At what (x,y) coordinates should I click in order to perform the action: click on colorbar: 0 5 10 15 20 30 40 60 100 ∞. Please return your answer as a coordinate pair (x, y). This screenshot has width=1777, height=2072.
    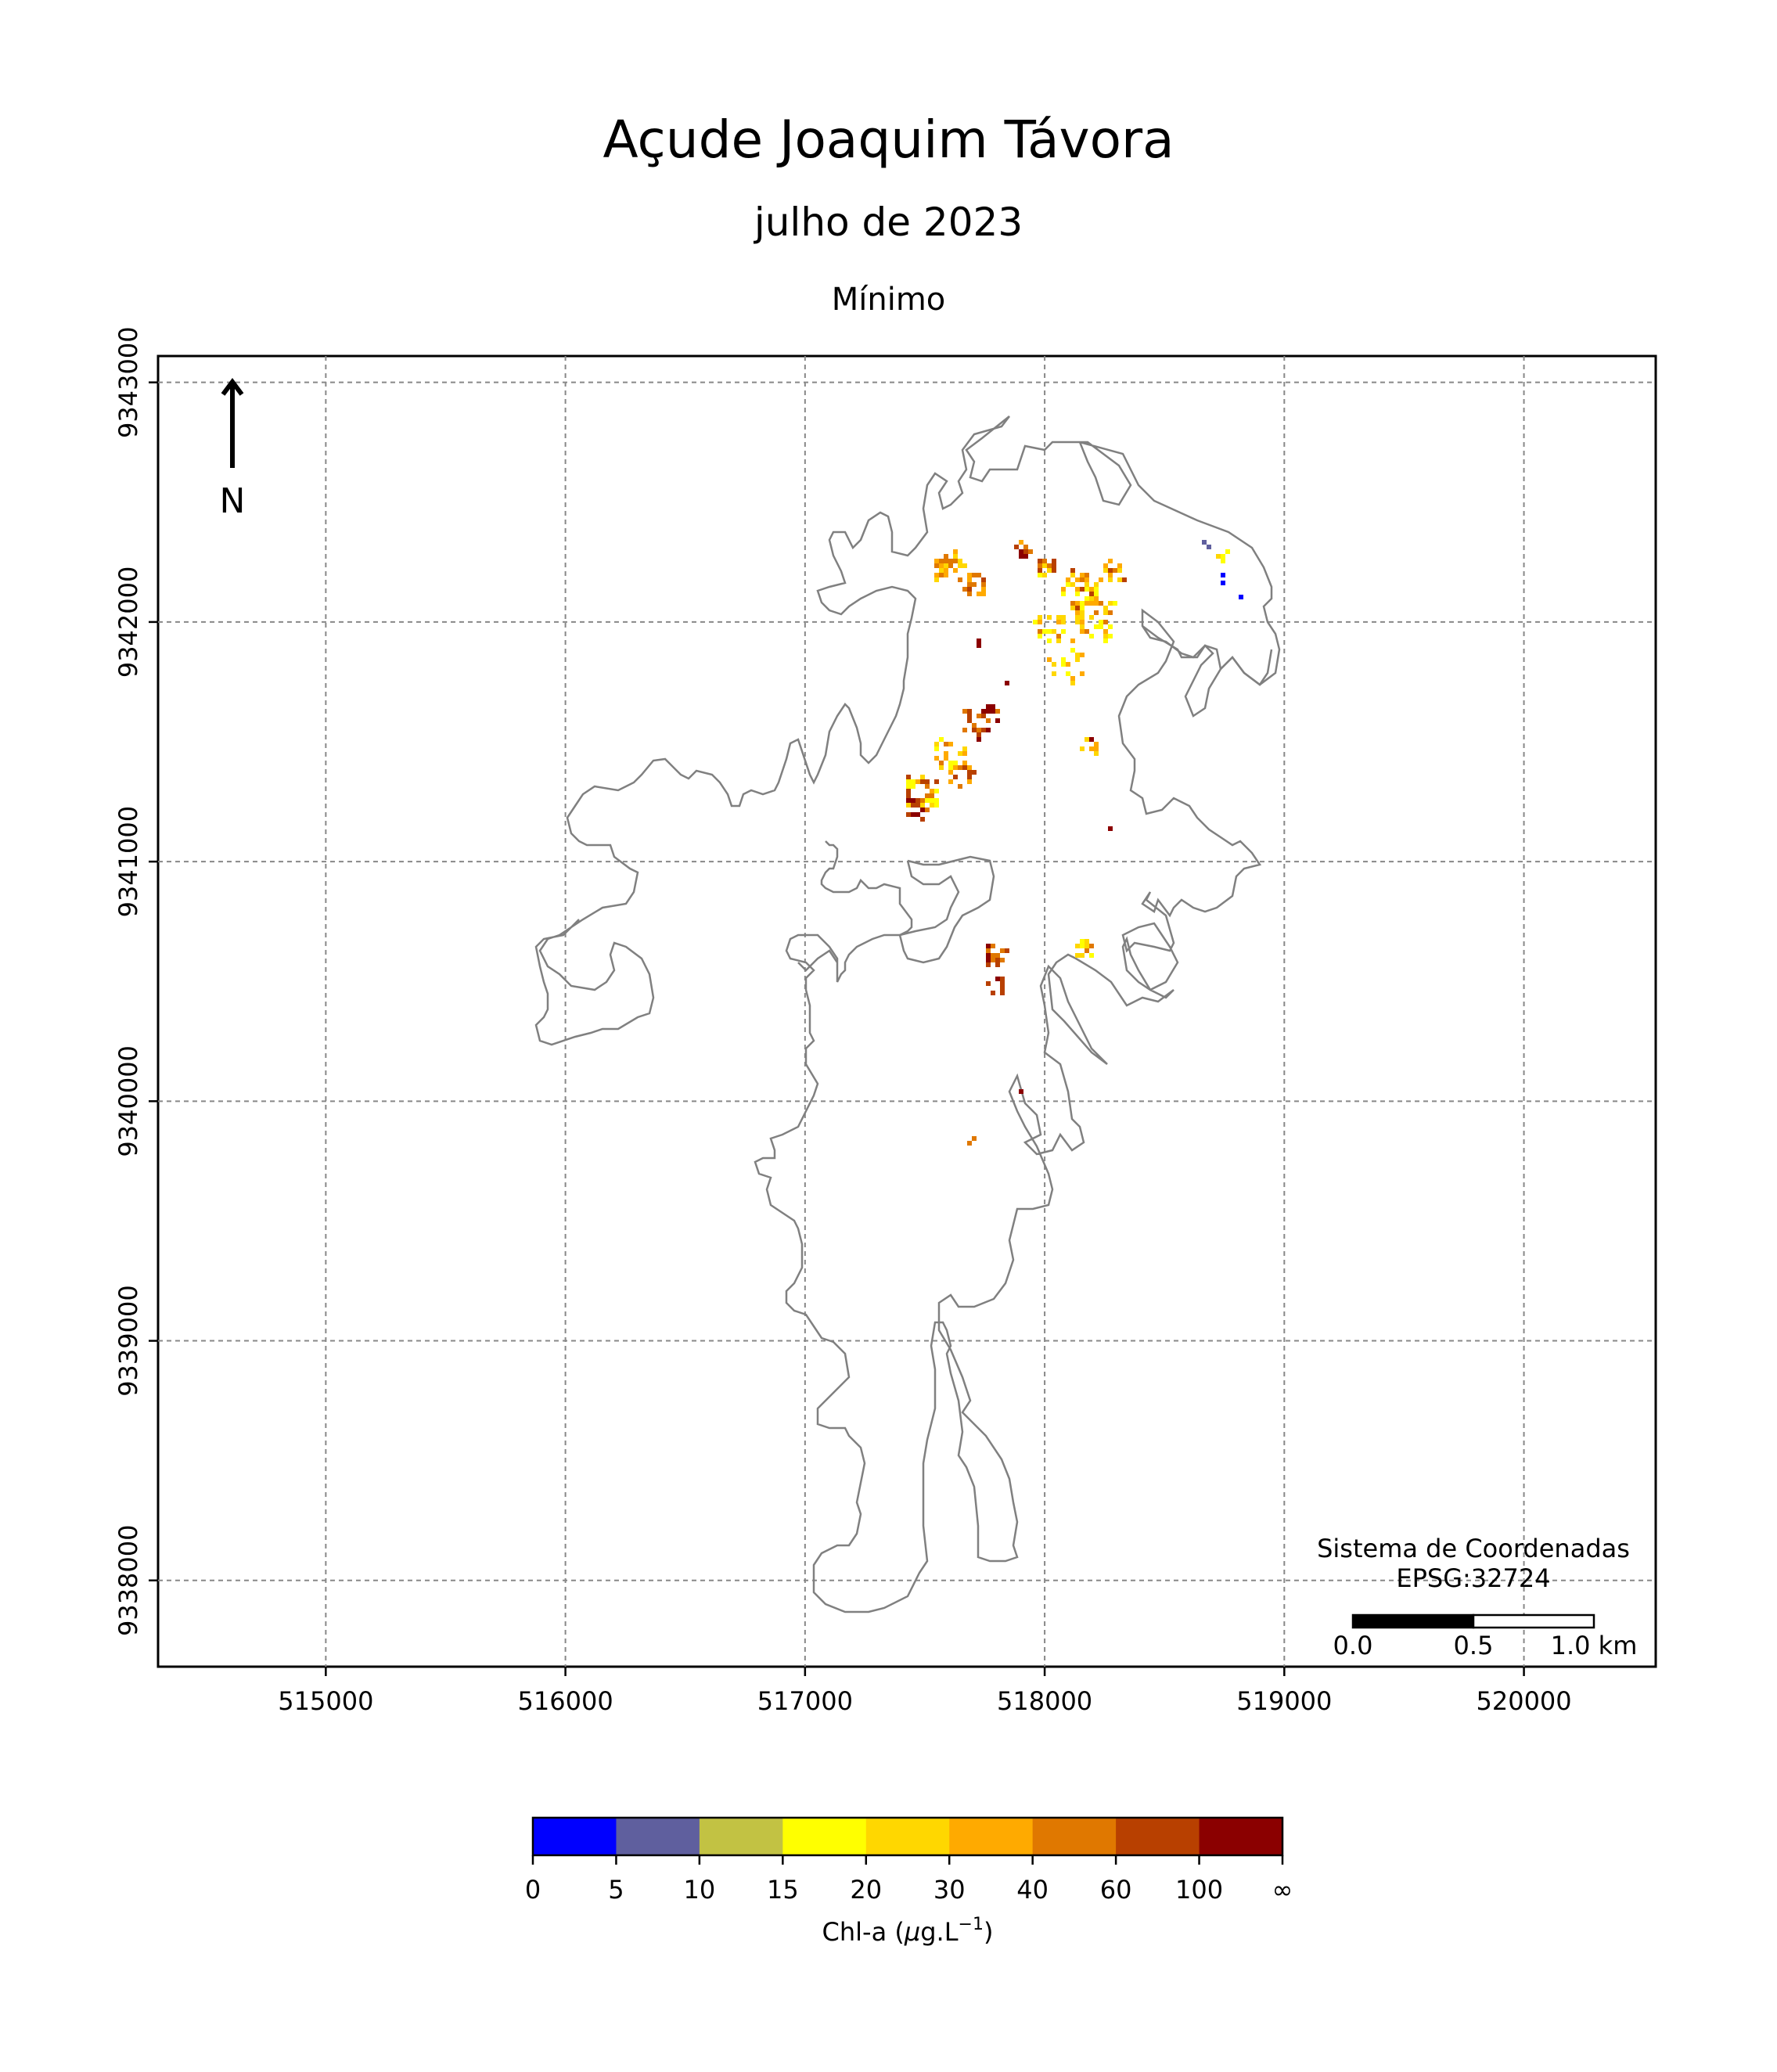
    Looking at the image, I should click on (909, 1861).